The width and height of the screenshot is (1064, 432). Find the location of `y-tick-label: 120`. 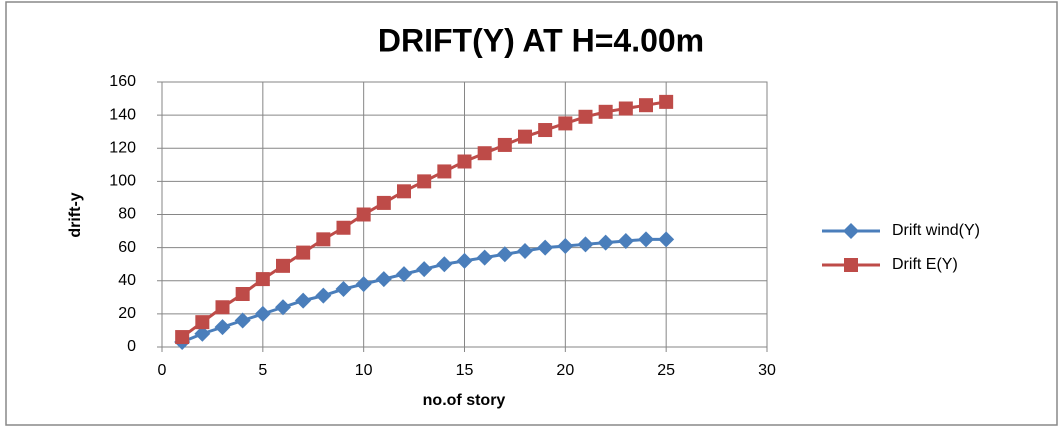

y-tick-label: 120 is located at coordinates (122, 147).